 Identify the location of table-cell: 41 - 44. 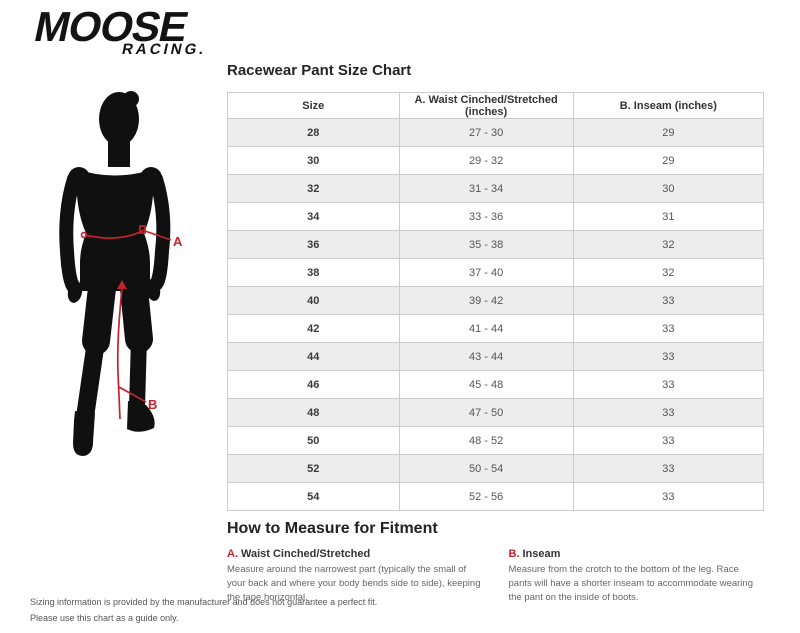
(486, 328).